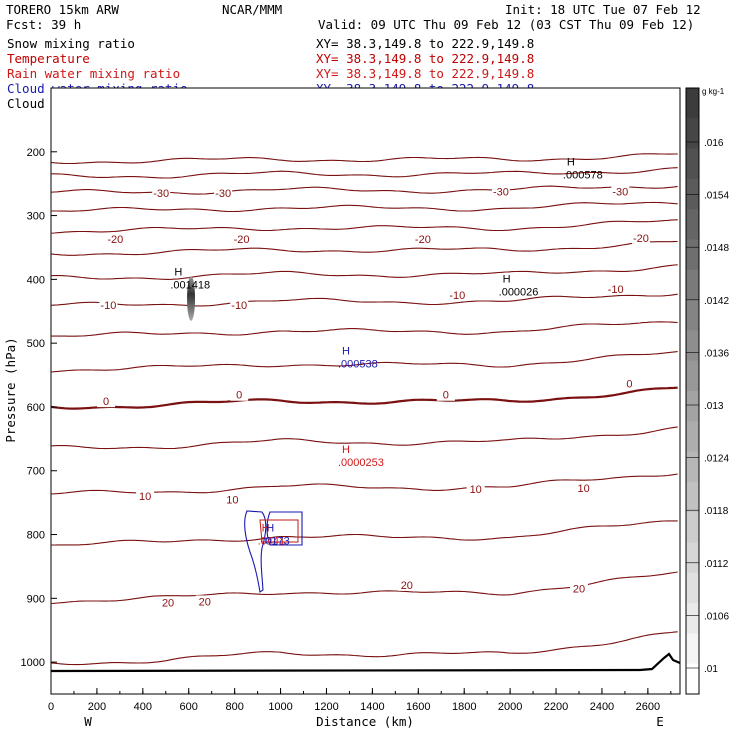 This screenshot has height=740, width=740. Describe the element at coordinates (714, 406) in the screenshot. I see `colorbar-label: .013` at that location.